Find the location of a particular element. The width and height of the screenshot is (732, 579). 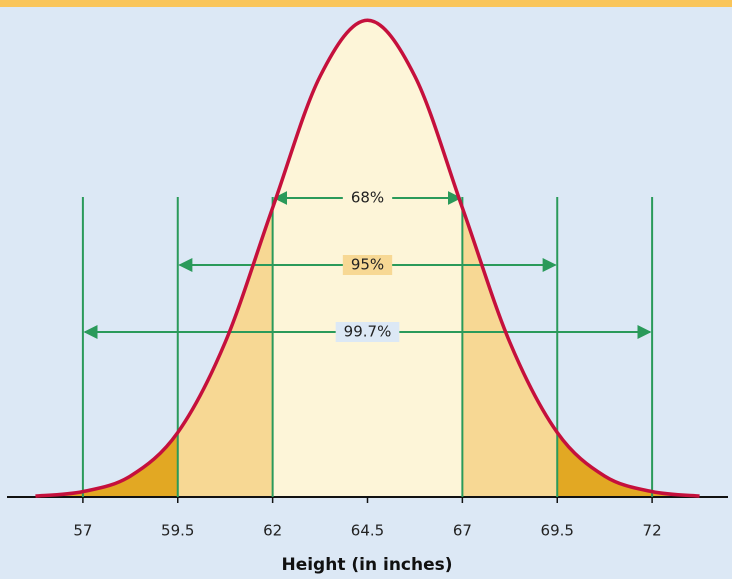

x-tick-label: 64.5 is located at coordinates (367, 531).